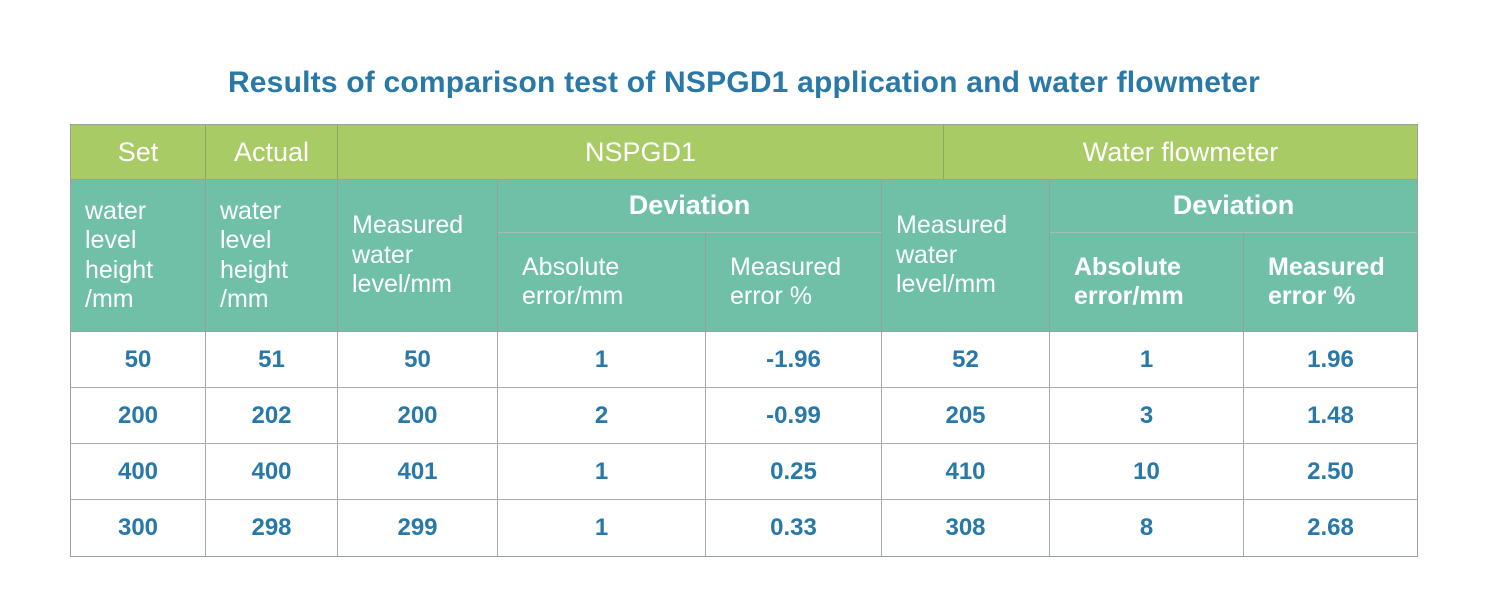 The image size is (1489, 604). Describe the element at coordinates (1326, 281) in the screenshot. I see `subheader-flowmeter-meas-error: Measured error %` at that location.